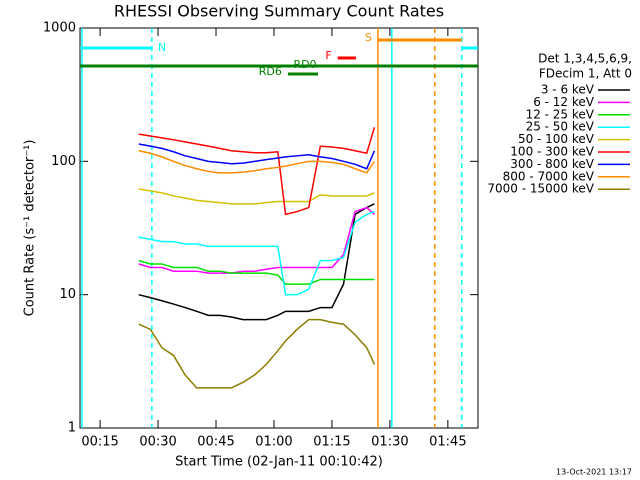  What do you see at coordinates (564, 102) in the screenshot?
I see `legend-label: 6 - 12 keV` at bounding box center [564, 102].